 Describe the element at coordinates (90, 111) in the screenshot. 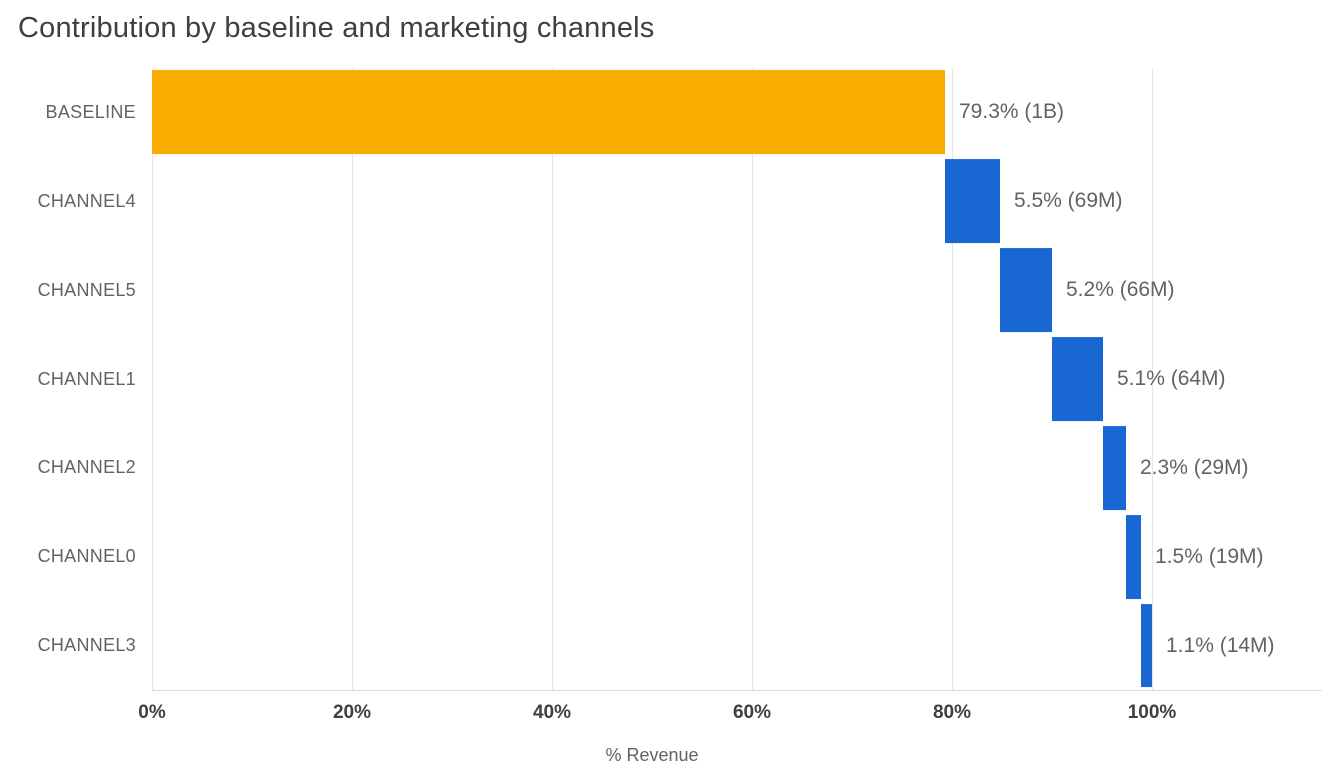

I see `category-label: BASELINE` at that location.